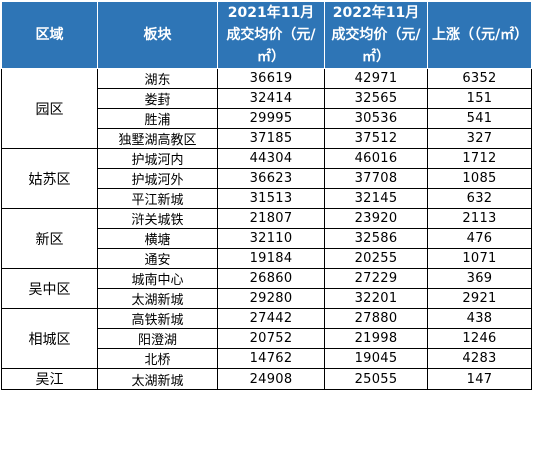 The width and height of the screenshot is (533, 449). Describe the element at coordinates (479, 298) in the screenshot. I see `increase-cell: 2921` at that location.